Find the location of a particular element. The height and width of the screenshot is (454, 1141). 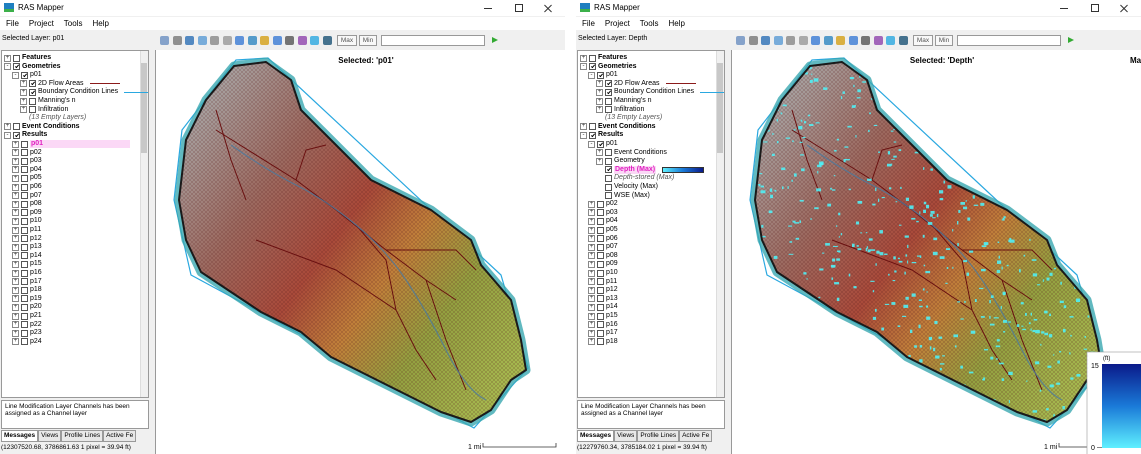

tree-item: + p10 is located at coordinates (603, 273).